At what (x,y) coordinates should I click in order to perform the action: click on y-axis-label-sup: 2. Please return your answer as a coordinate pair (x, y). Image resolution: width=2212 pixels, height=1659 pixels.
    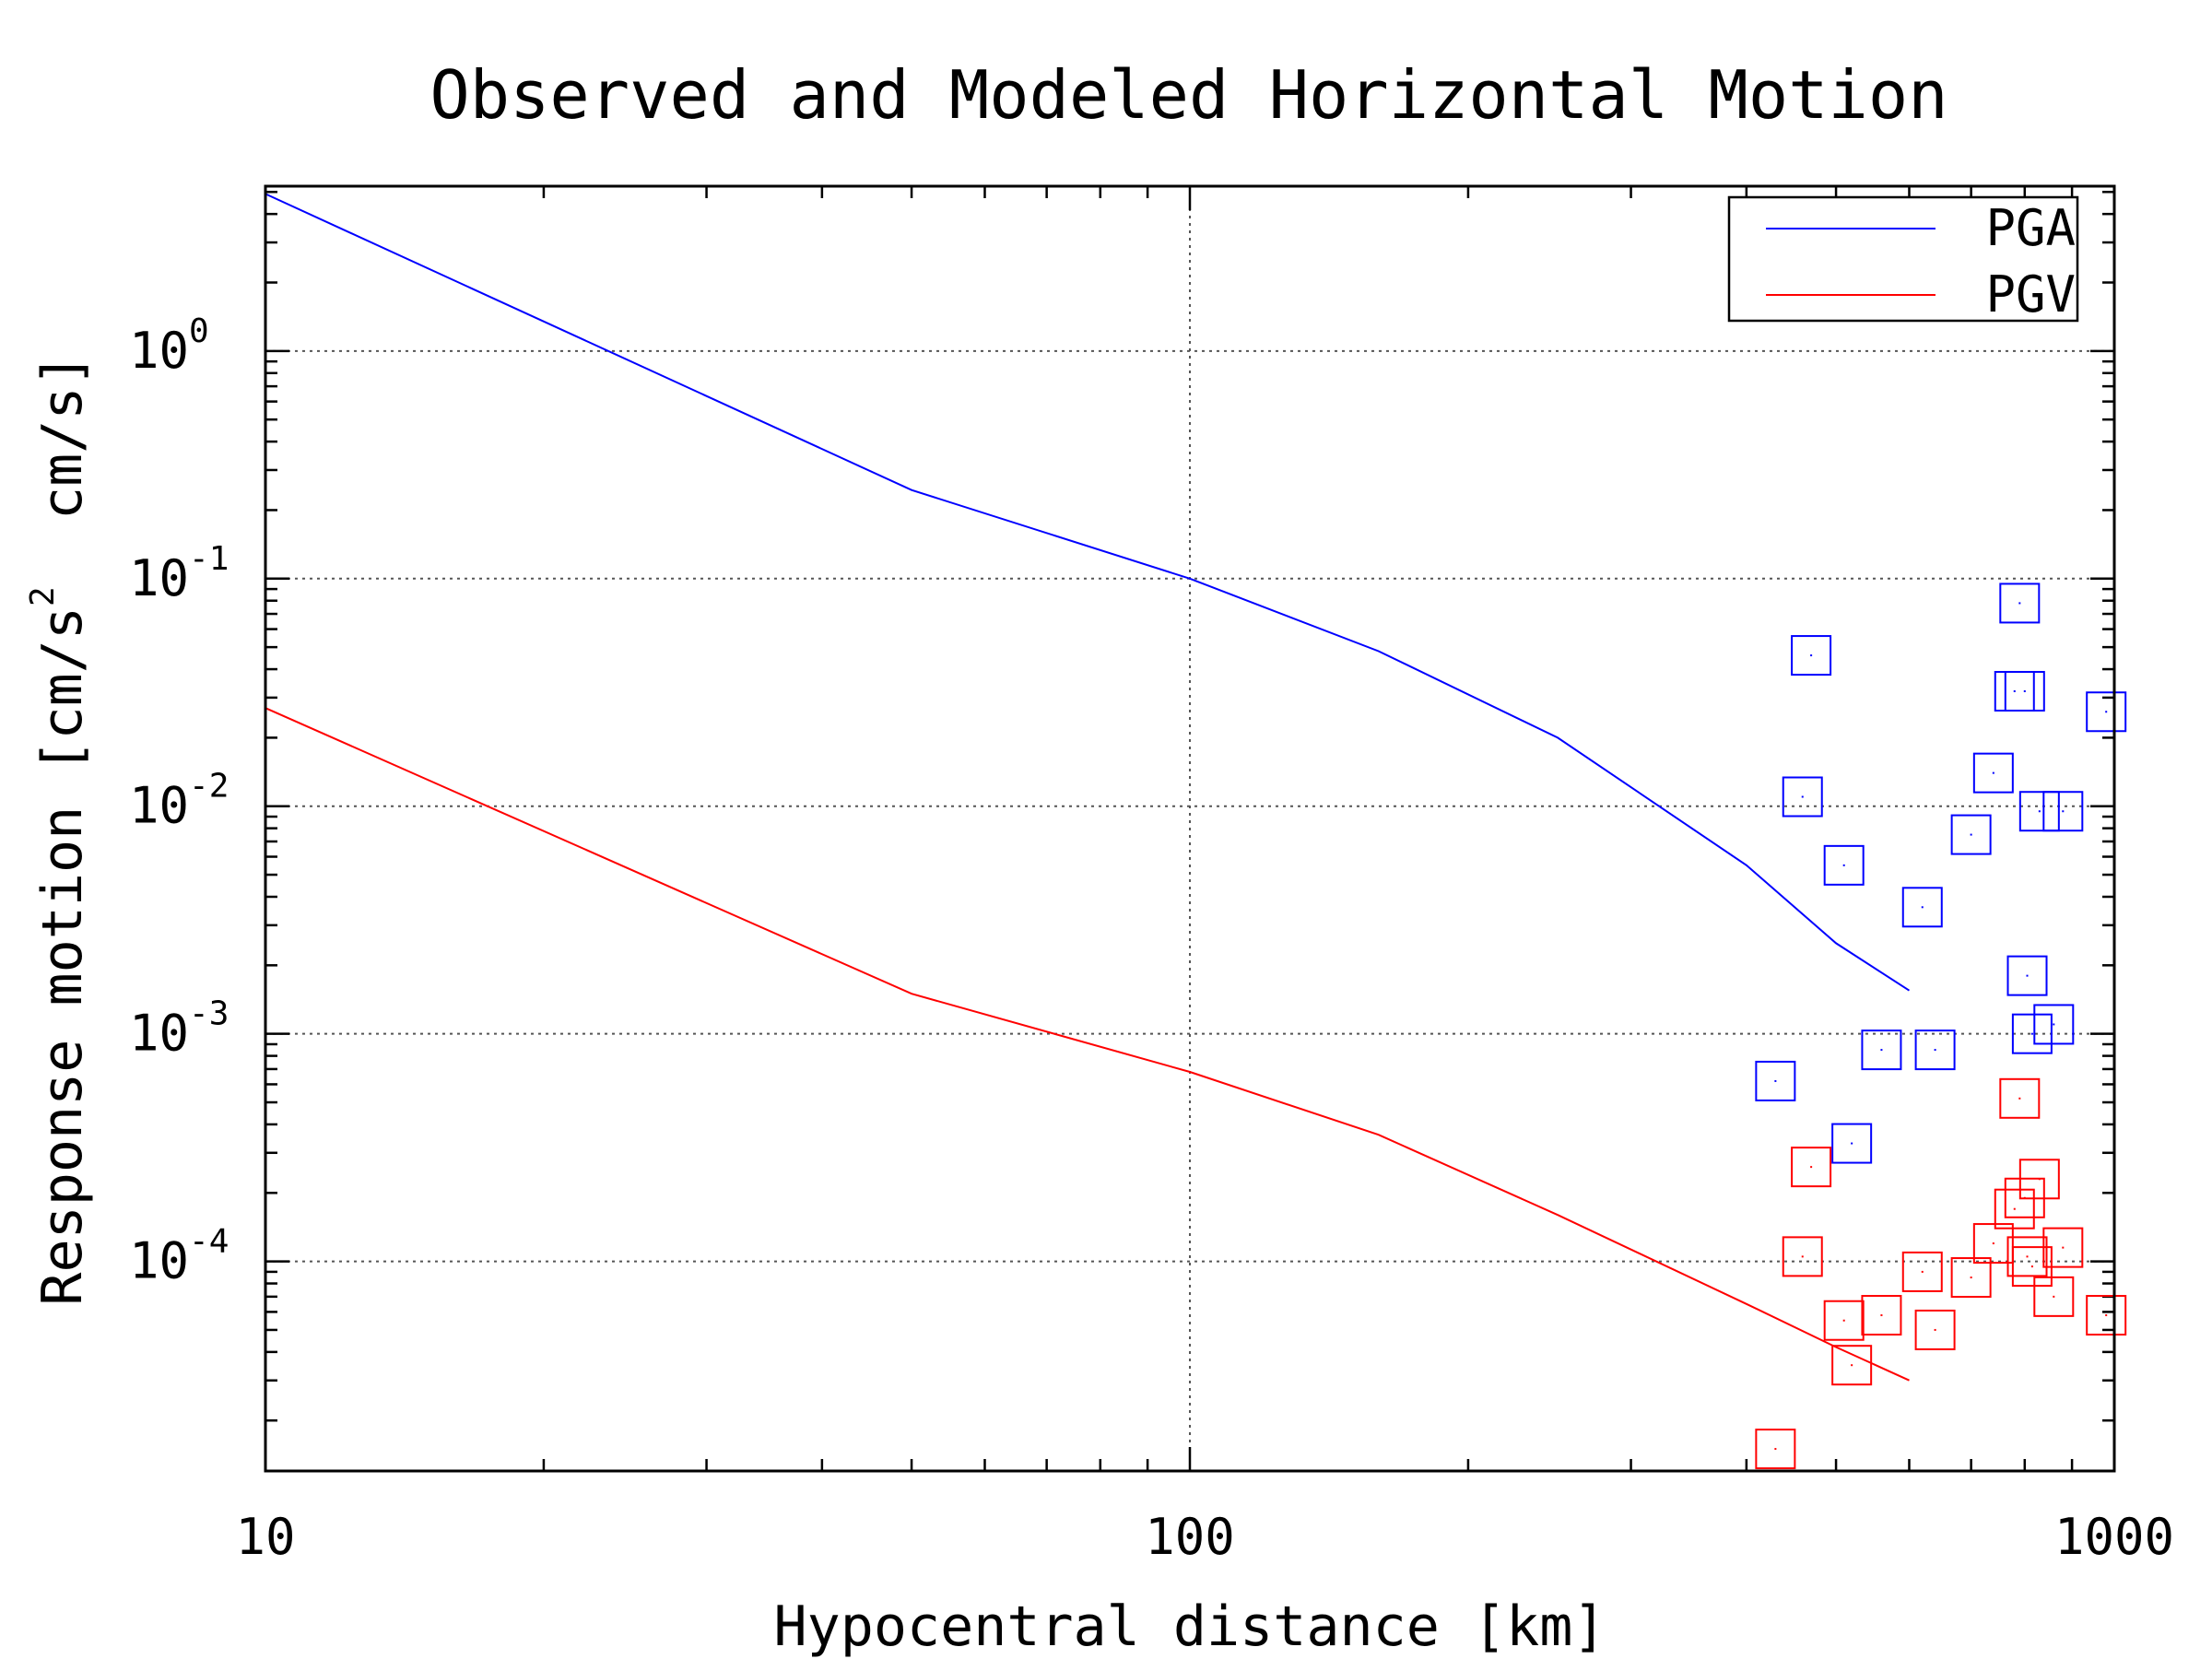
    Looking at the image, I should click on (43, 596).